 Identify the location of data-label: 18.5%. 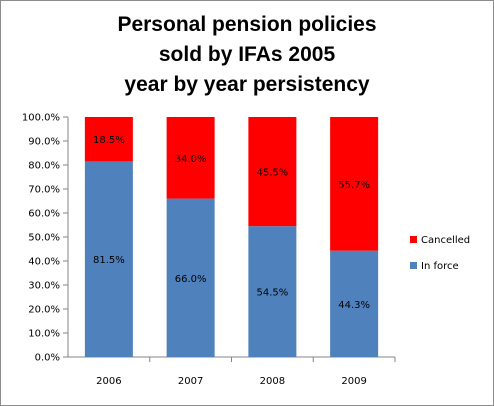
(109, 140).